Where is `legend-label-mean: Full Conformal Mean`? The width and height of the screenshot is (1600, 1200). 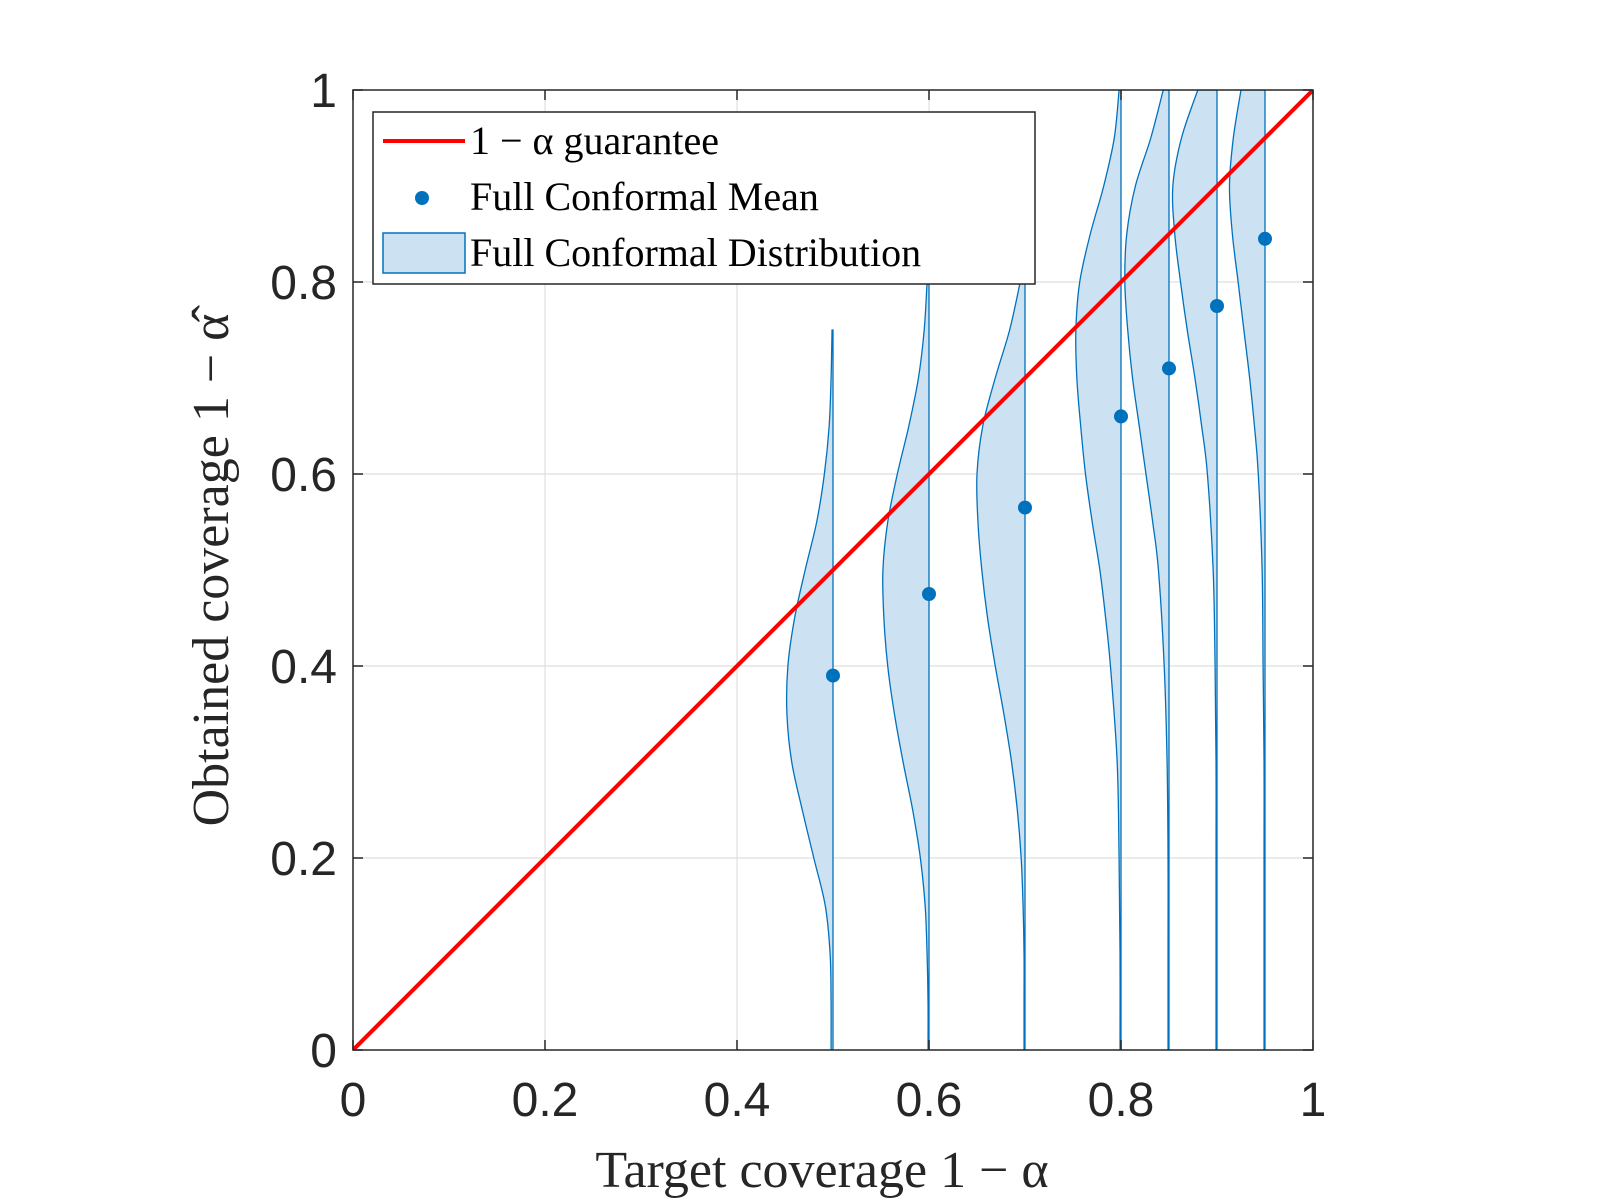
legend-label-mean: Full Conformal Mean is located at coordinates (644, 196).